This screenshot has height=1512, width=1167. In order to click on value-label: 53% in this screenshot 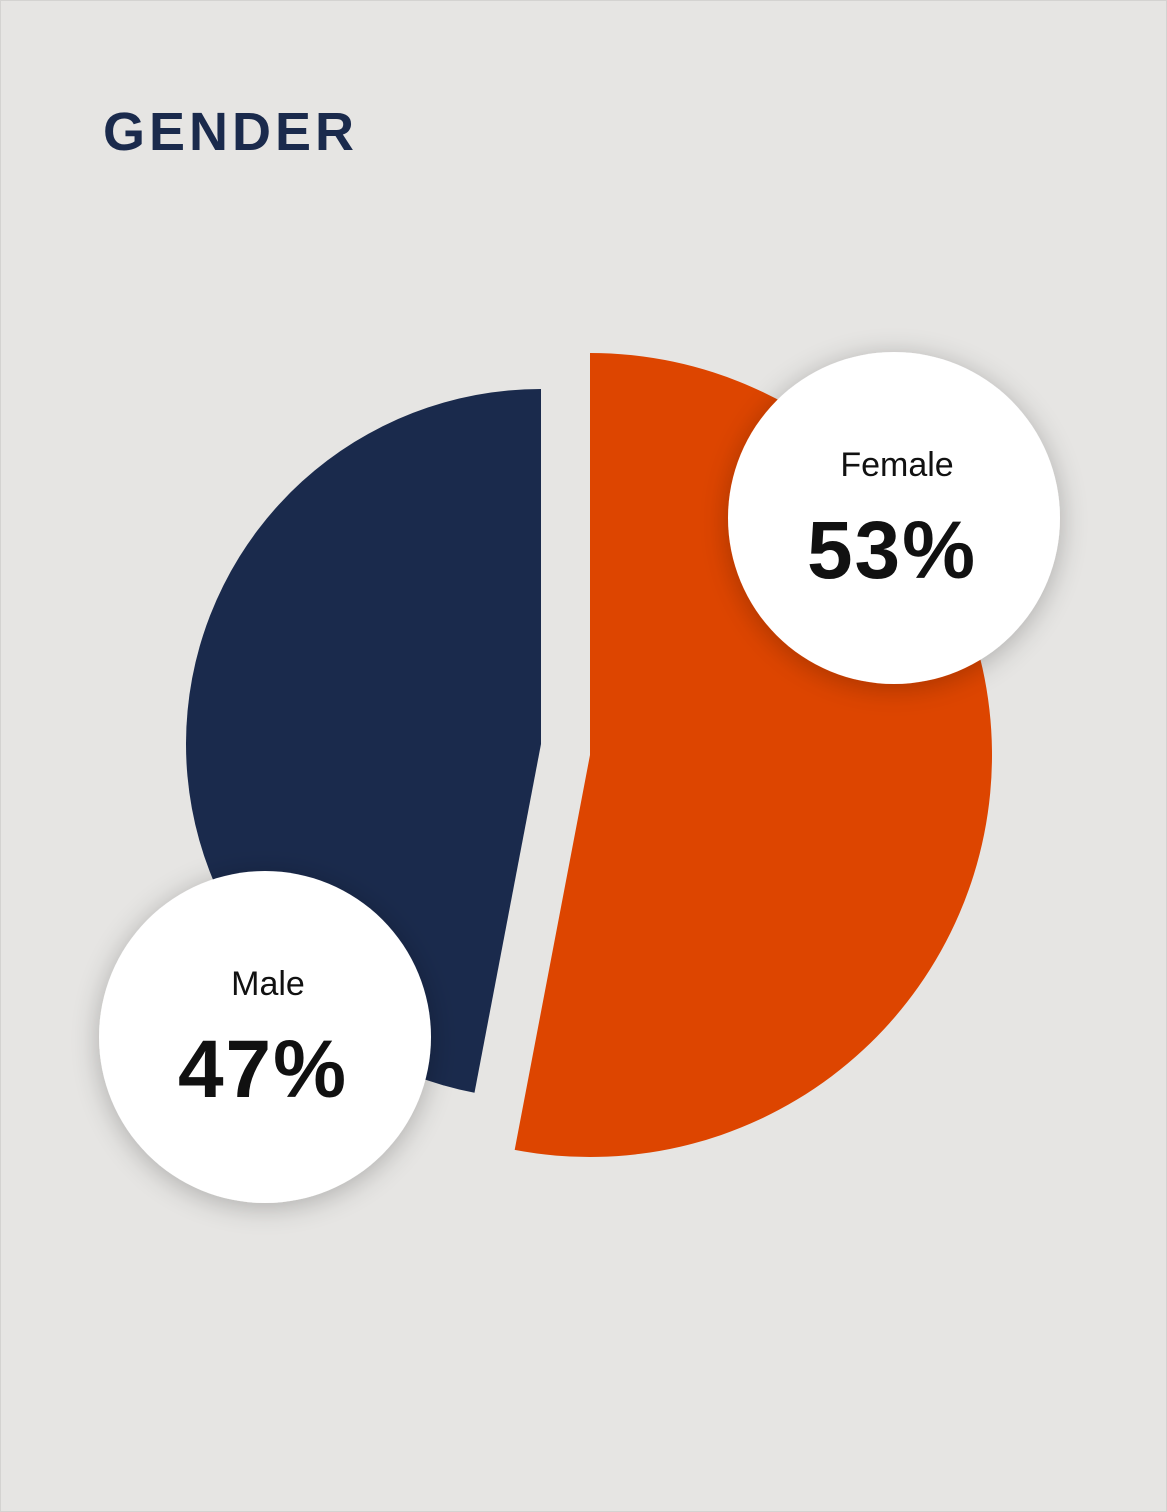, I will do `click(892, 550)`.